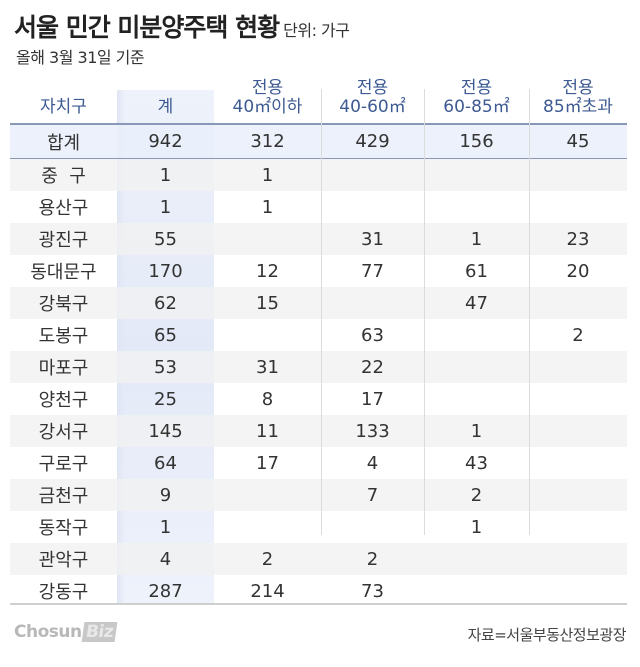 This screenshot has height=667, width=640. What do you see at coordinates (267, 303) in the screenshot?
I see `value-cell: 15` at bounding box center [267, 303].